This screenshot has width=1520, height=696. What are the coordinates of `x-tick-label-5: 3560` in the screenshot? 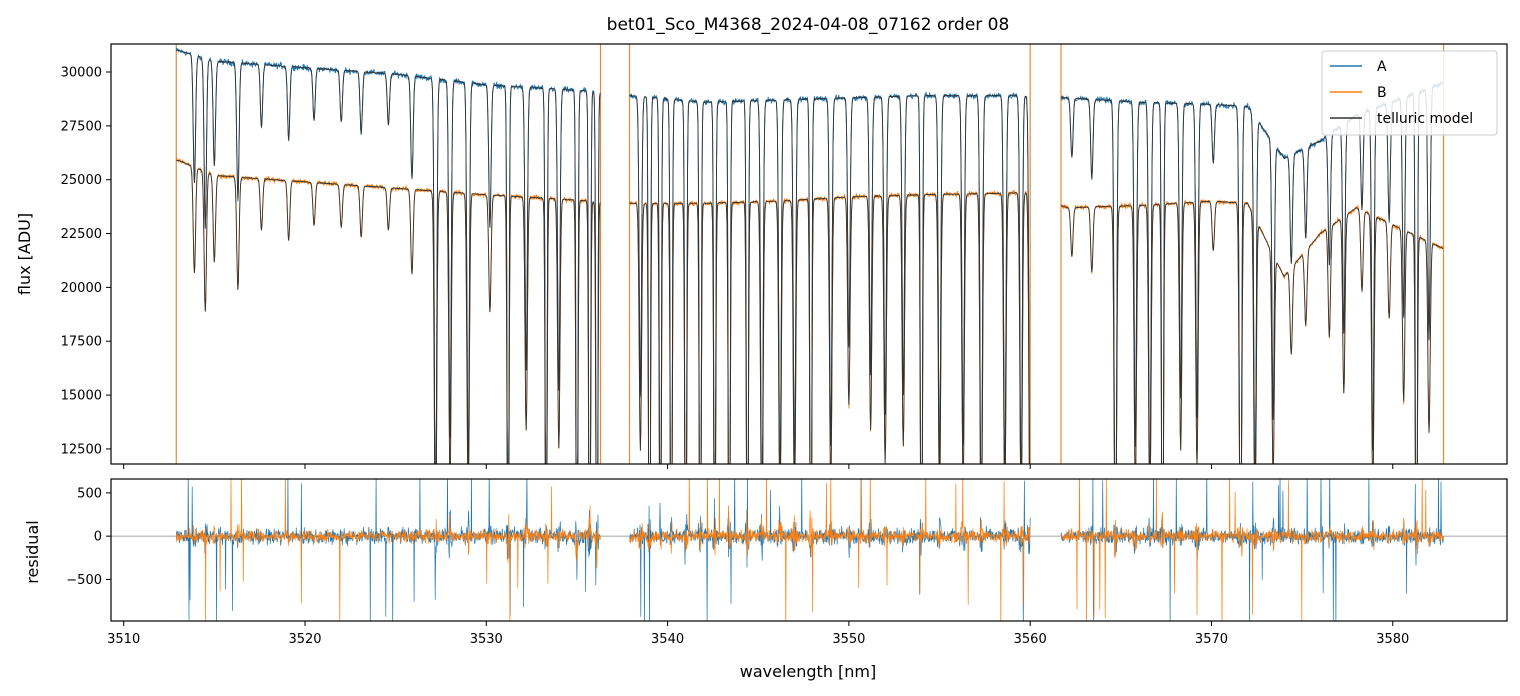 It's located at (1030, 639).